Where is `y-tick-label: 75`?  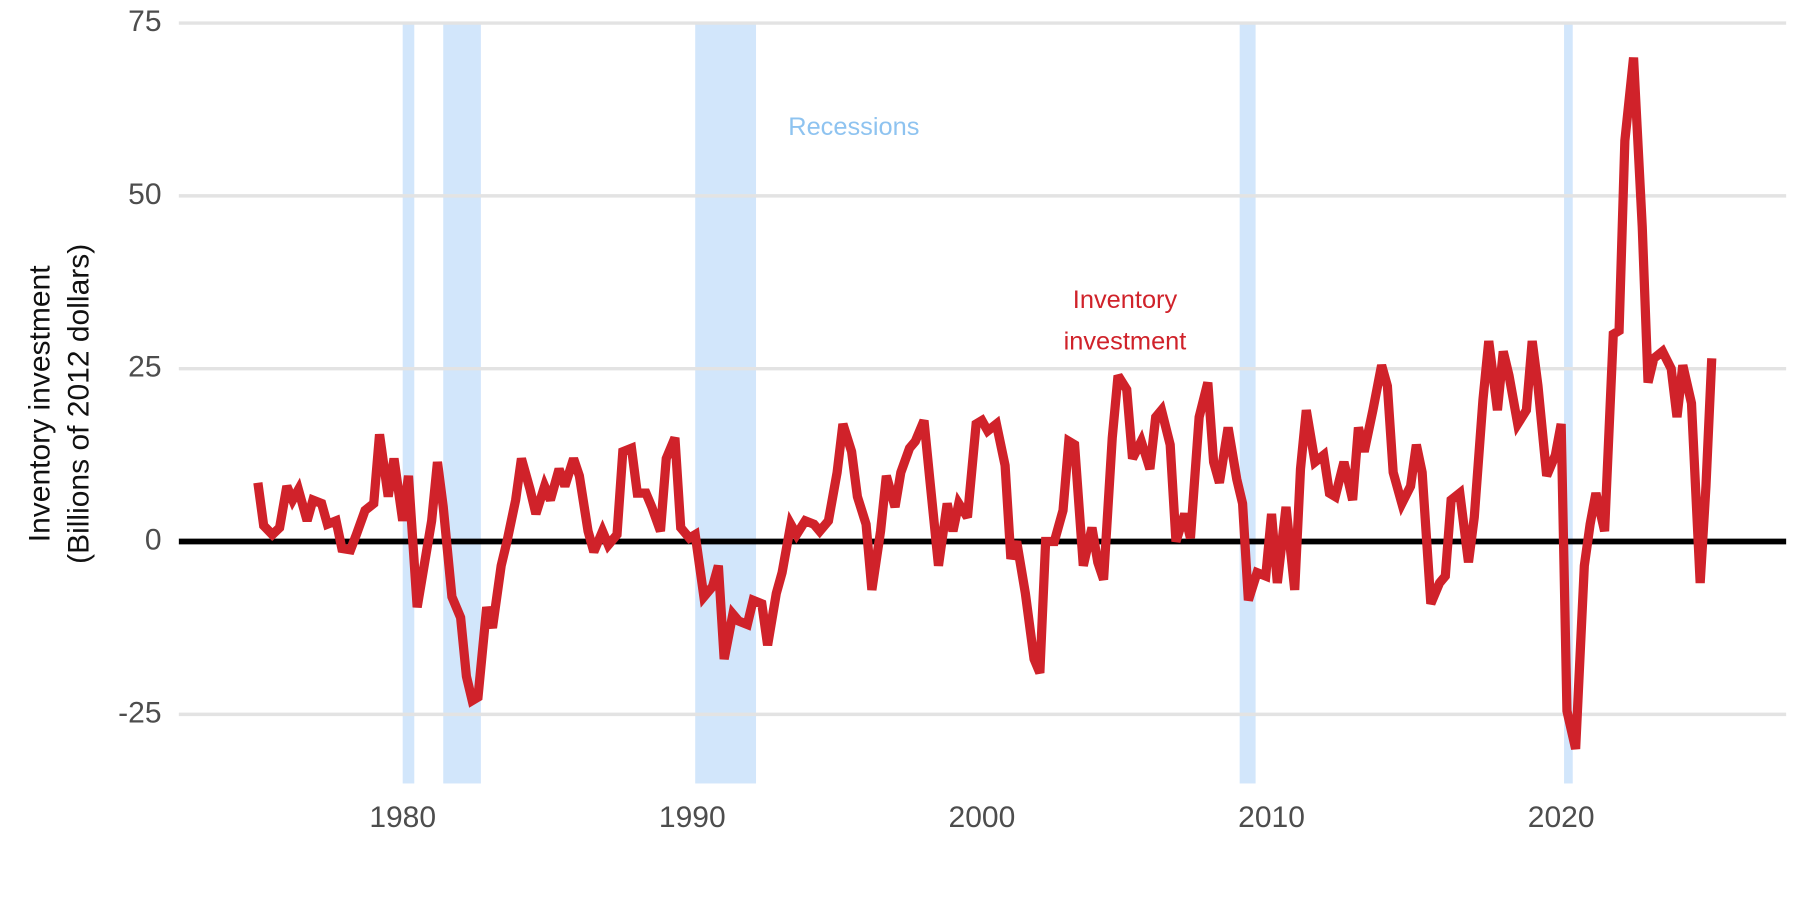 y-tick-label: 75 is located at coordinates (144, 21).